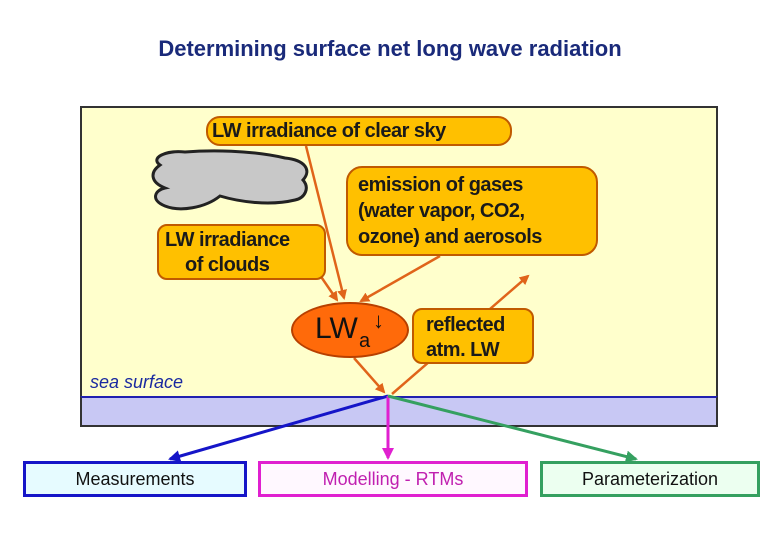  I want to click on reflected-box: reflected atm. LW, so click(473, 336).